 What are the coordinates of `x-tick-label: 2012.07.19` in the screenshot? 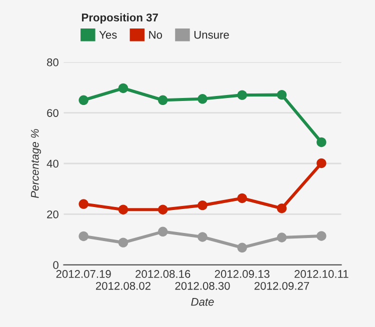 It's located at (83, 274).